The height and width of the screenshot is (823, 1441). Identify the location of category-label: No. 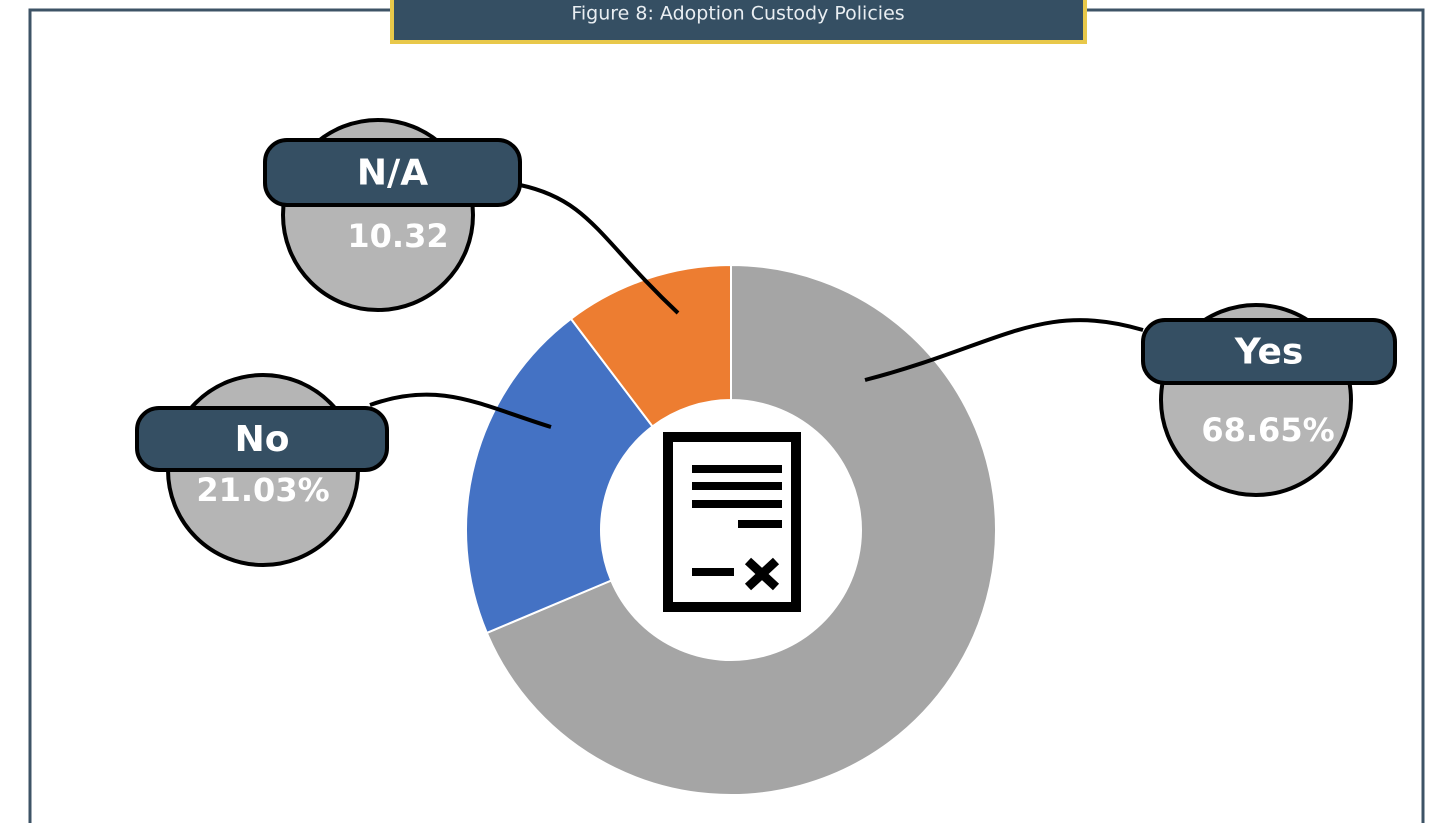
(262, 439).